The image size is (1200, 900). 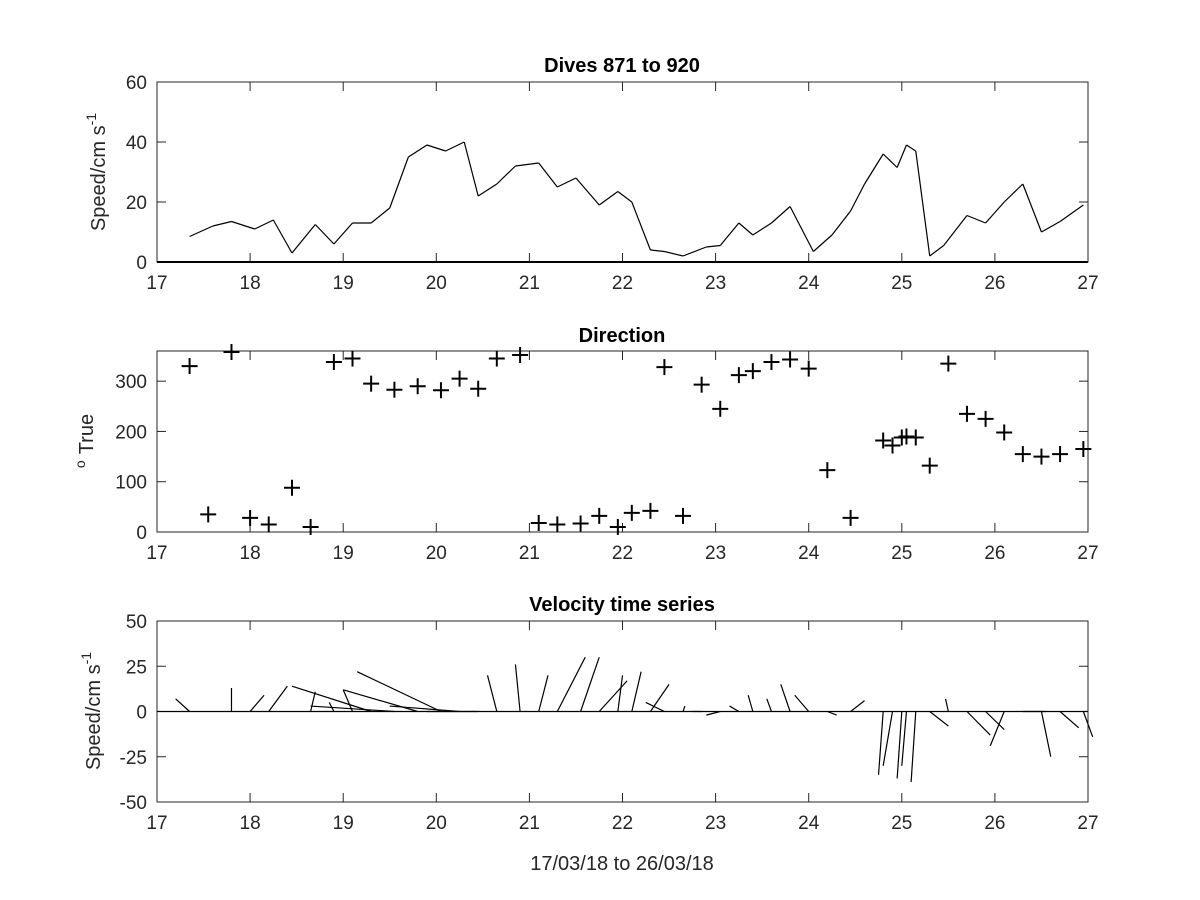 I want to click on y-tick-label: 100, so click(x=131, y=483).